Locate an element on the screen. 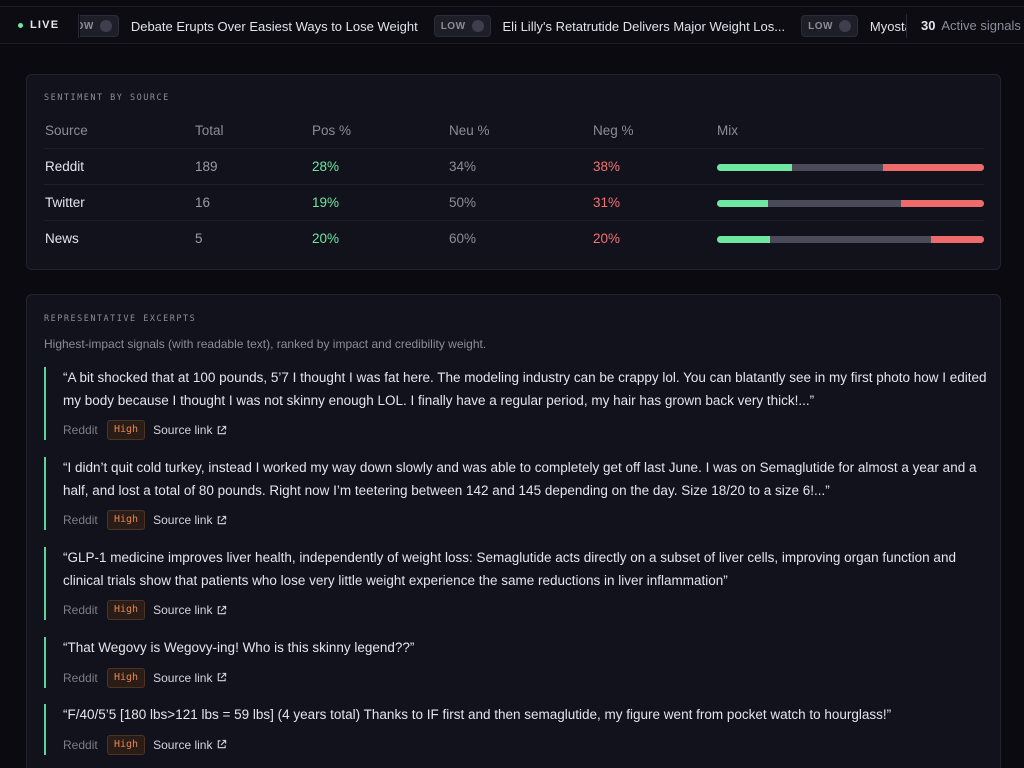 The height and width of the screenshot is (768, 1024). column-header-total: Total is located at coordinates (209, 130).